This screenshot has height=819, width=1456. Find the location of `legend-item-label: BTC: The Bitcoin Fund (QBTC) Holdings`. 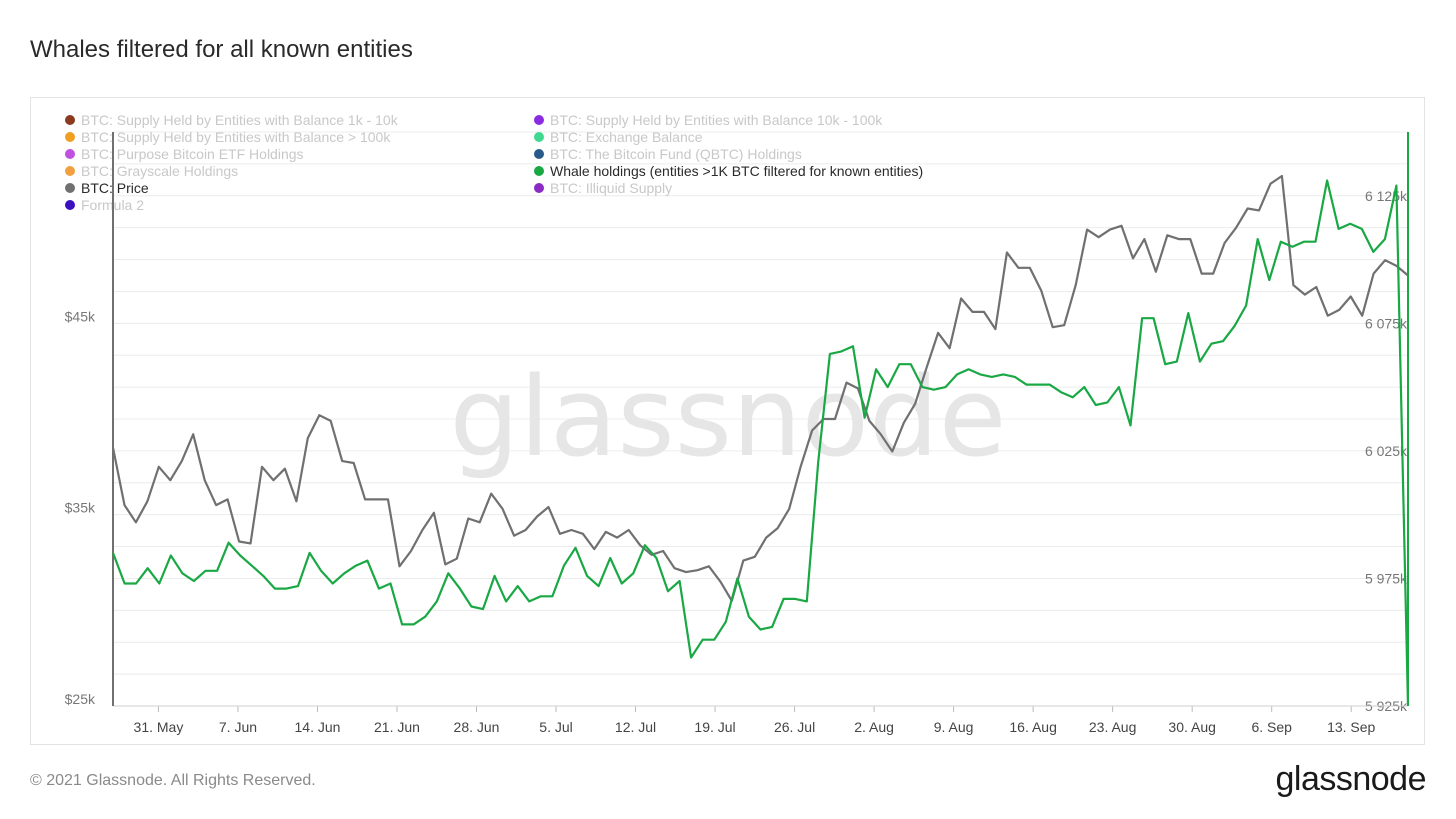

legend-item-label: BTC: The Bitcoin Fund (QBTC) Holdings is located at coordinates (676, 154).